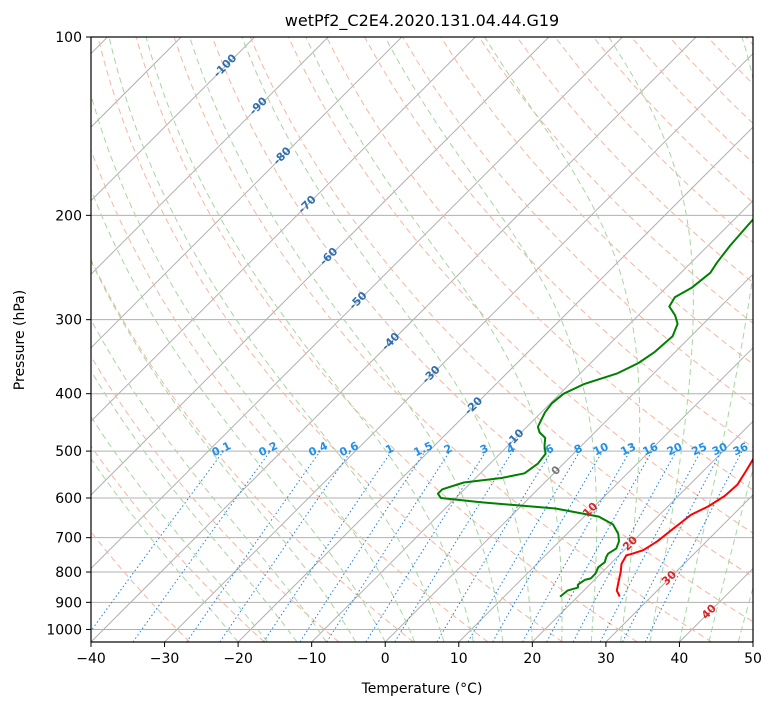 The width and height of the screenshot is (775, 708). What do you see at coordinates (68, 334) in the screenshot?
I see `y-axis: 100 200 300 400 500 600 700 800 900 1000` at bounding box center [68, 334].